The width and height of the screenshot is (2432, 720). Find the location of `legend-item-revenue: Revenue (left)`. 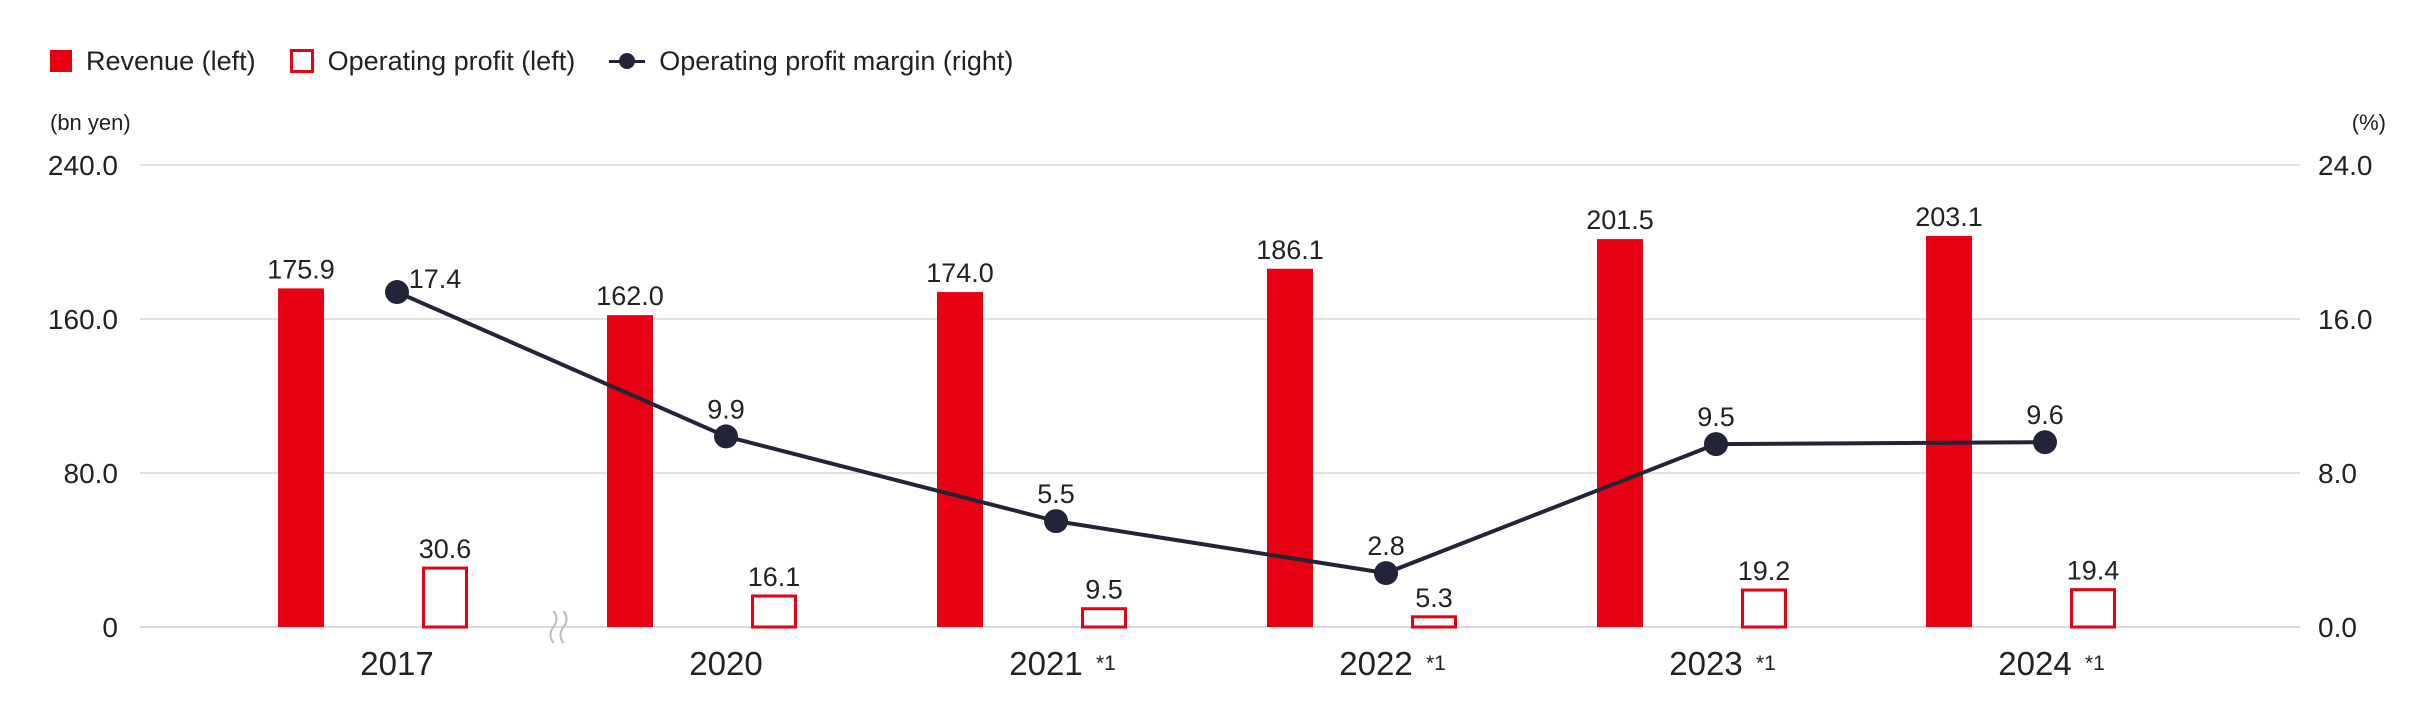

legend-item-revenue: Revenue (left) is located at coordinates (153, 61).